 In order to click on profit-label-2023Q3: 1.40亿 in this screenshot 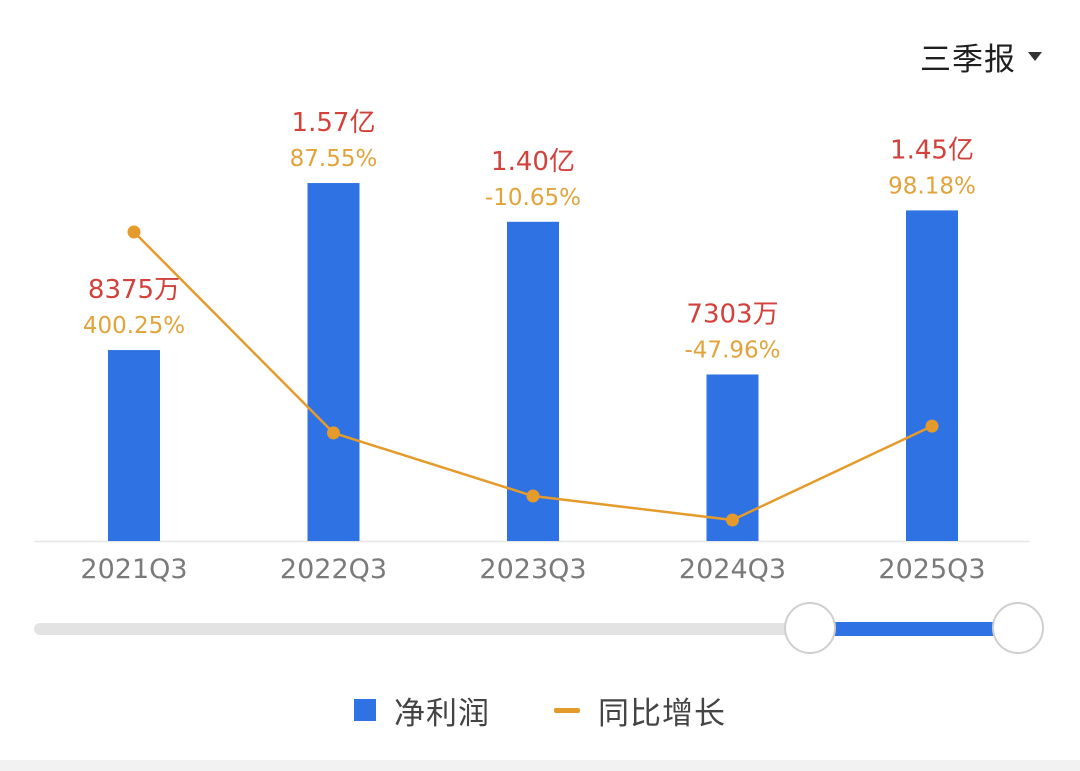, I will do `click(533, 162)`.